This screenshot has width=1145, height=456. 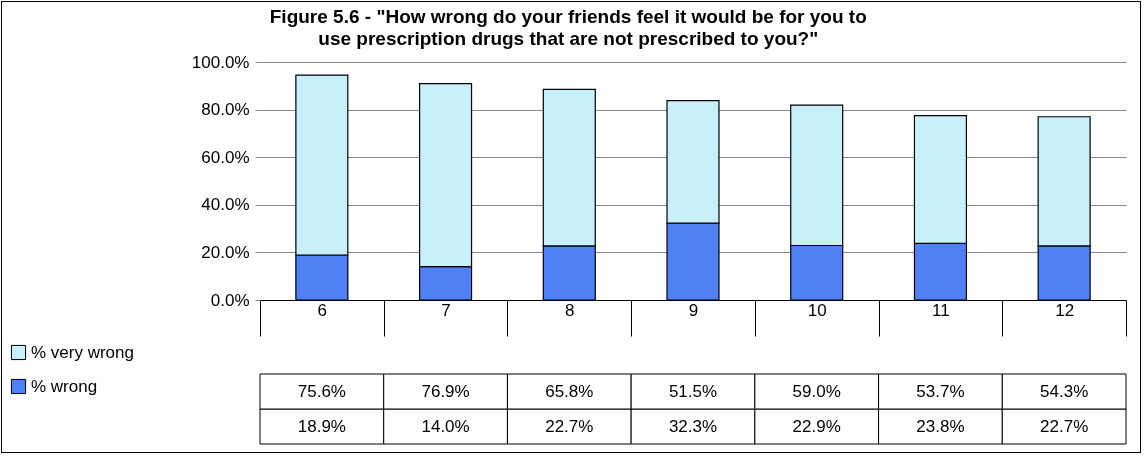 What do you see at coordinates (816, 426) in the screenshot?
I see `data-label: 22.9%` at bounding box center [816, 426].